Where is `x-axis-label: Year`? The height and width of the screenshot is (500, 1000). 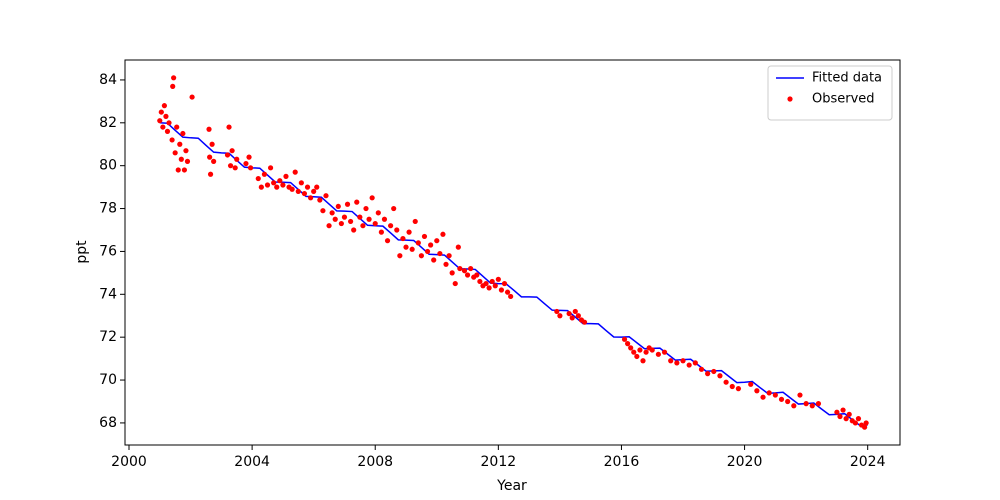 x-axis-label: Year is located at coordinates (511, 486).